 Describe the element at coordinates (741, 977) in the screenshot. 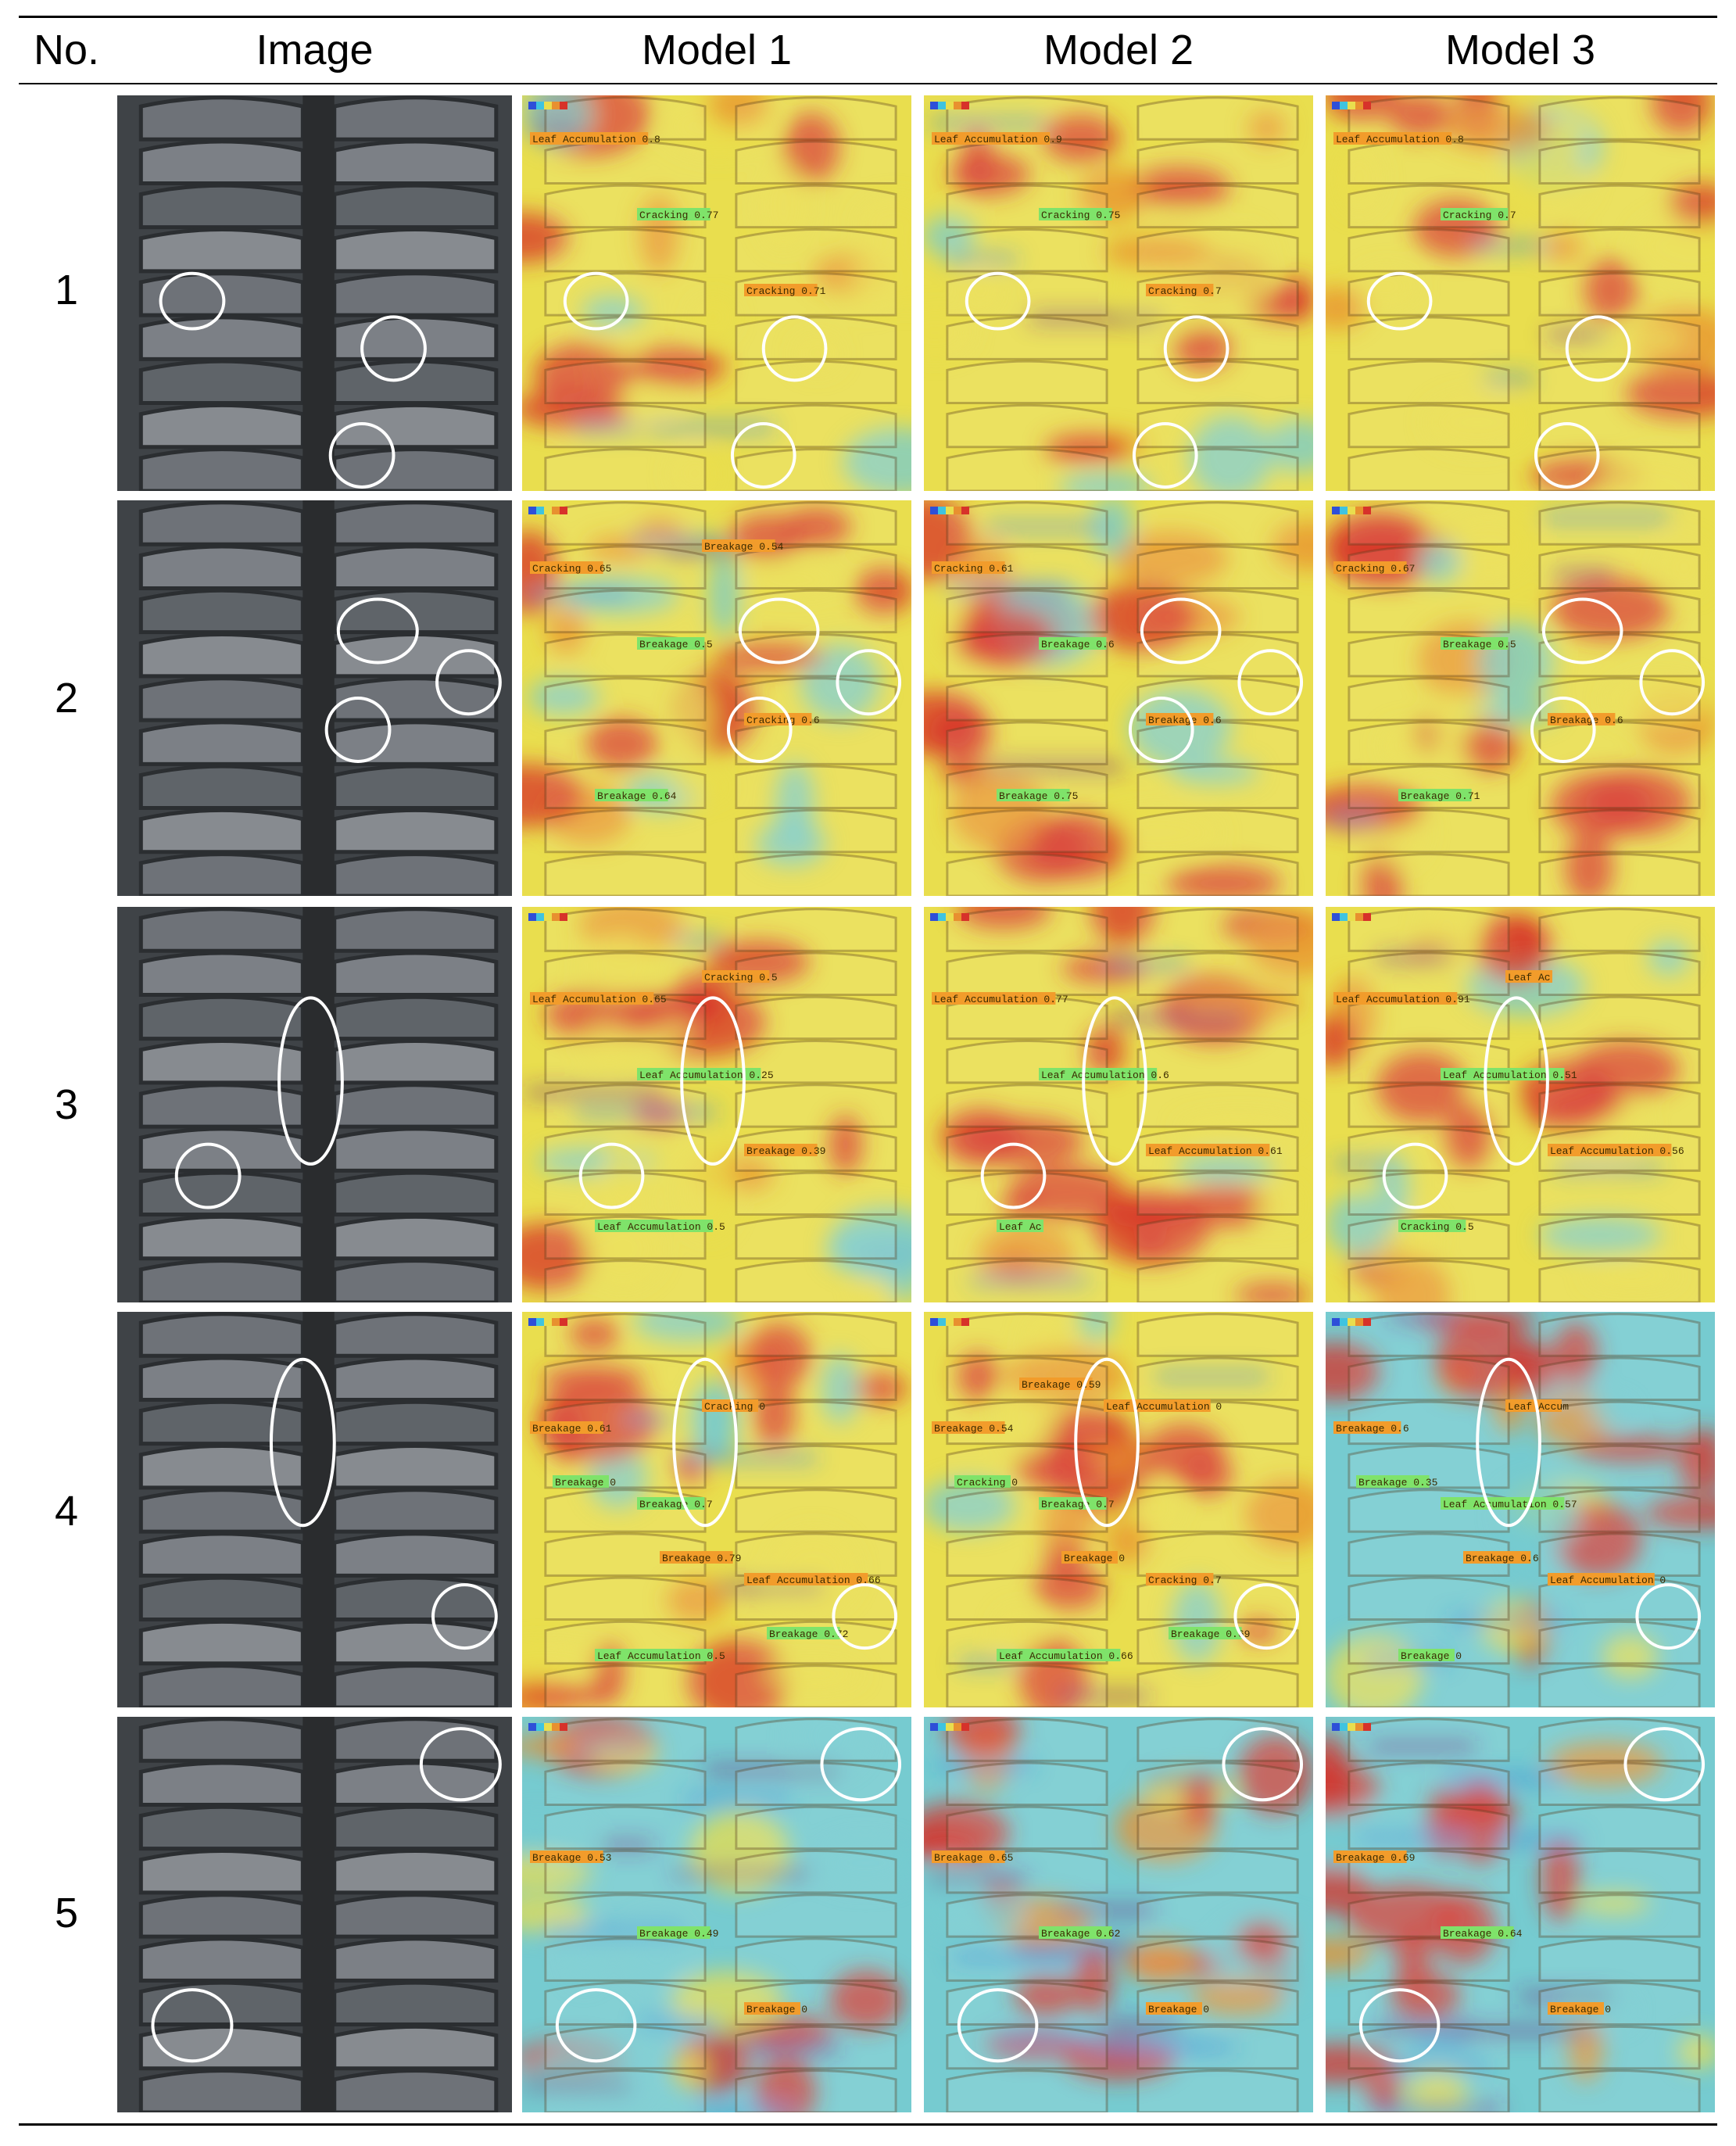

I see `detection-label: Cracking 0.5` at that location.